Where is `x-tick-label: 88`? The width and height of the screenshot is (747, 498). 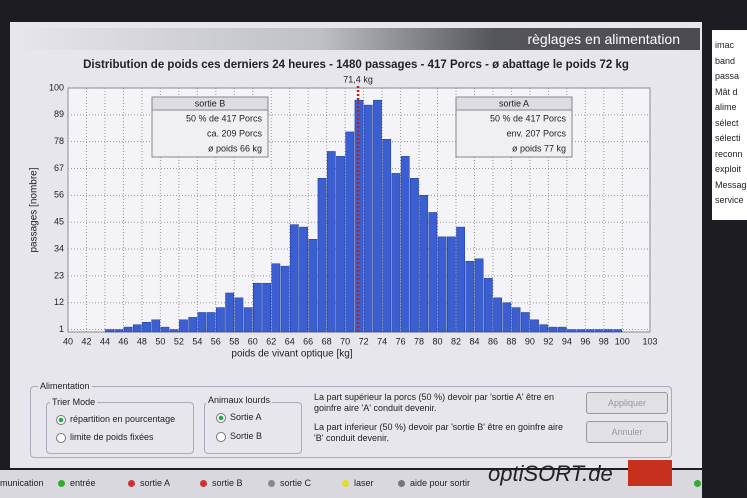
x-tick-label: 88 is located at coordinates (511, 341).